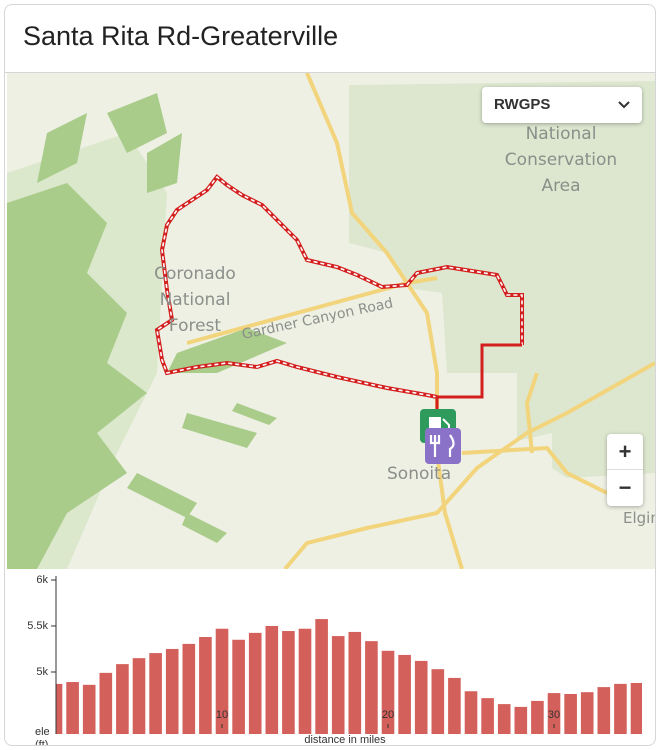 The image size is (660, 750). Describe the element at coordinates (42, 580) in the screenshot. I see `y-tick-label: 6k` at that location.